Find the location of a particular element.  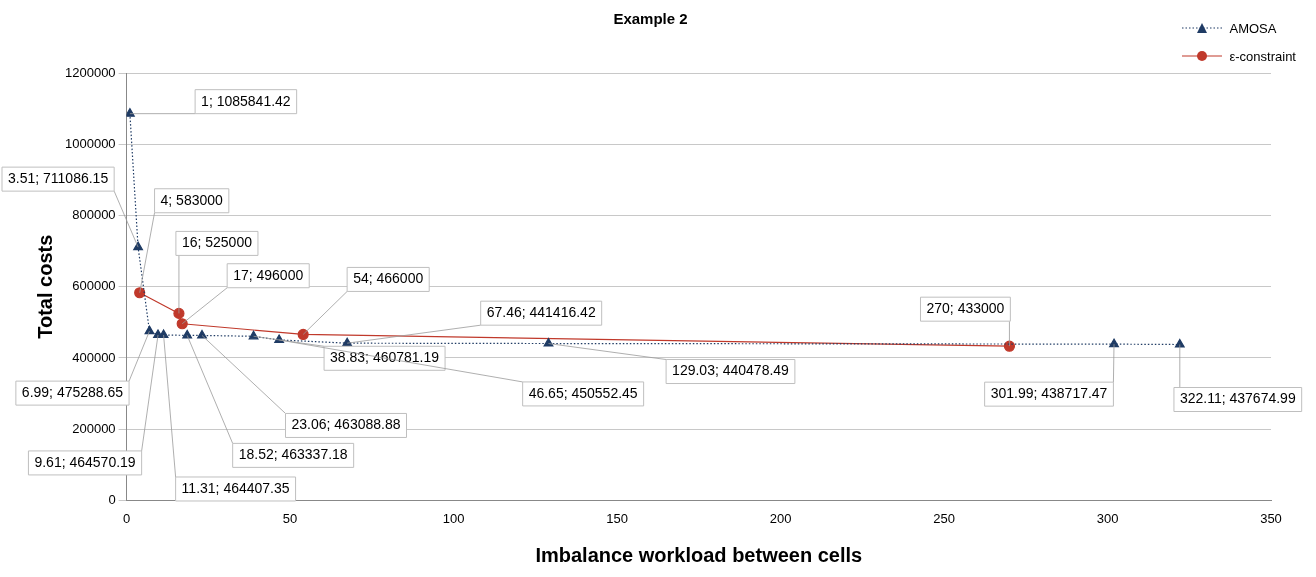

y-tick-label: 200000 is located at coordinates (94, 428).